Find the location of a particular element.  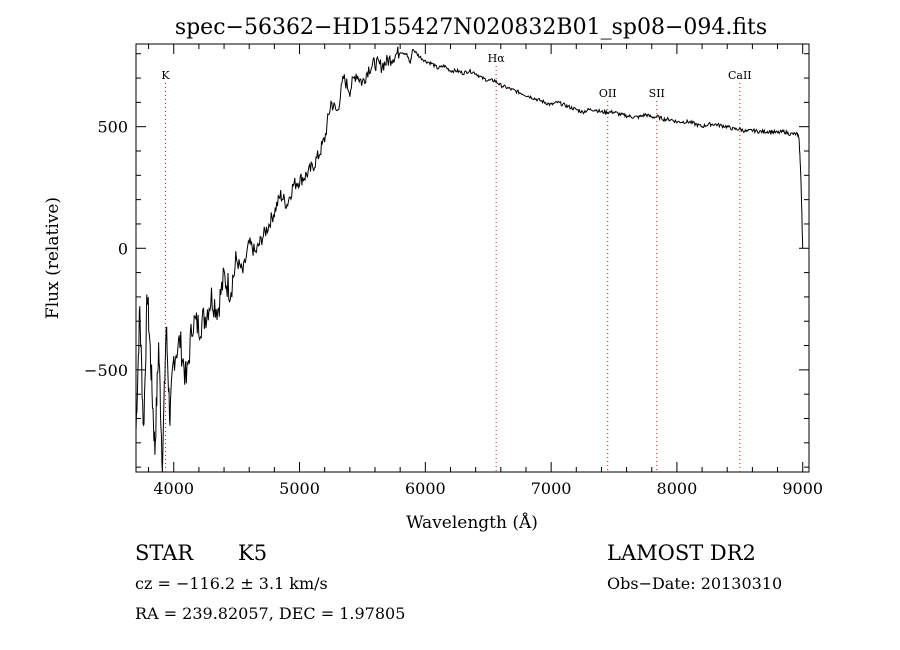

y-tick-label: 0 is located at coordinates (123, 248).